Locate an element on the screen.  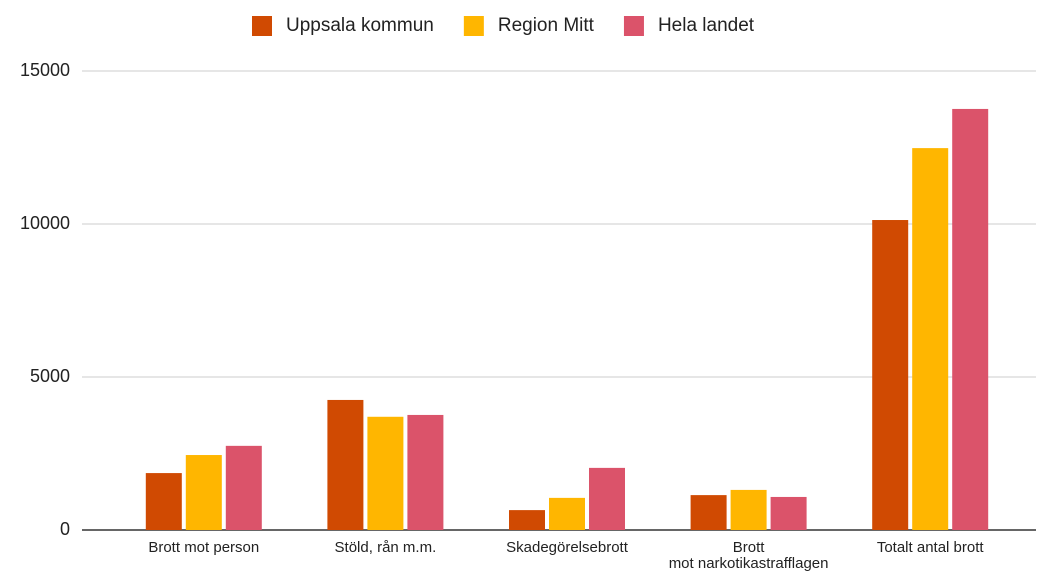
y-tick-label: 5000 is located at coordinates (50, 376).